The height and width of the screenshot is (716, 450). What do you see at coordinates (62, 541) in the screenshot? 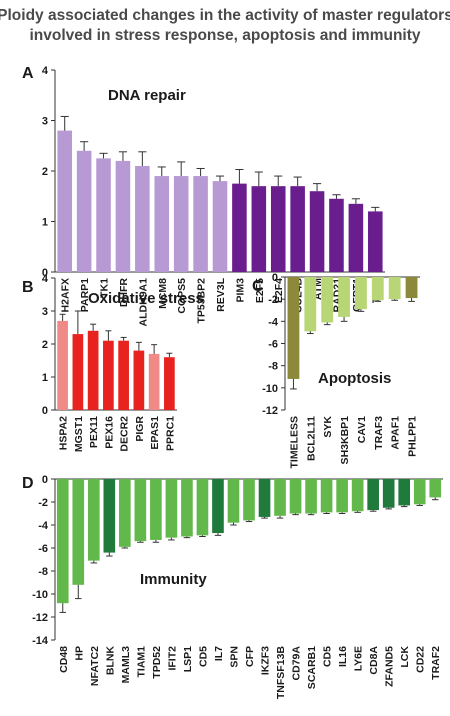
I see `bar-cd48` at bounding box center [62, 541].